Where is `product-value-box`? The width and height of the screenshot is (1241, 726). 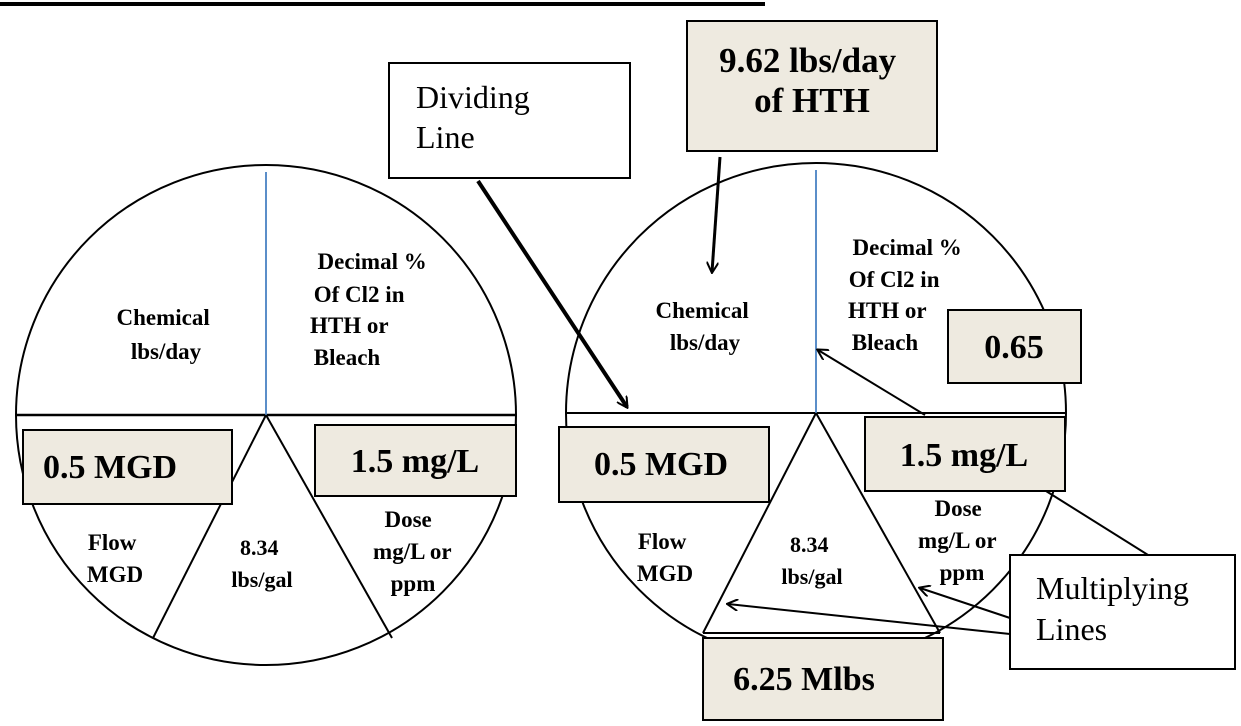
product-value-box is located at coordinates (823, 679).